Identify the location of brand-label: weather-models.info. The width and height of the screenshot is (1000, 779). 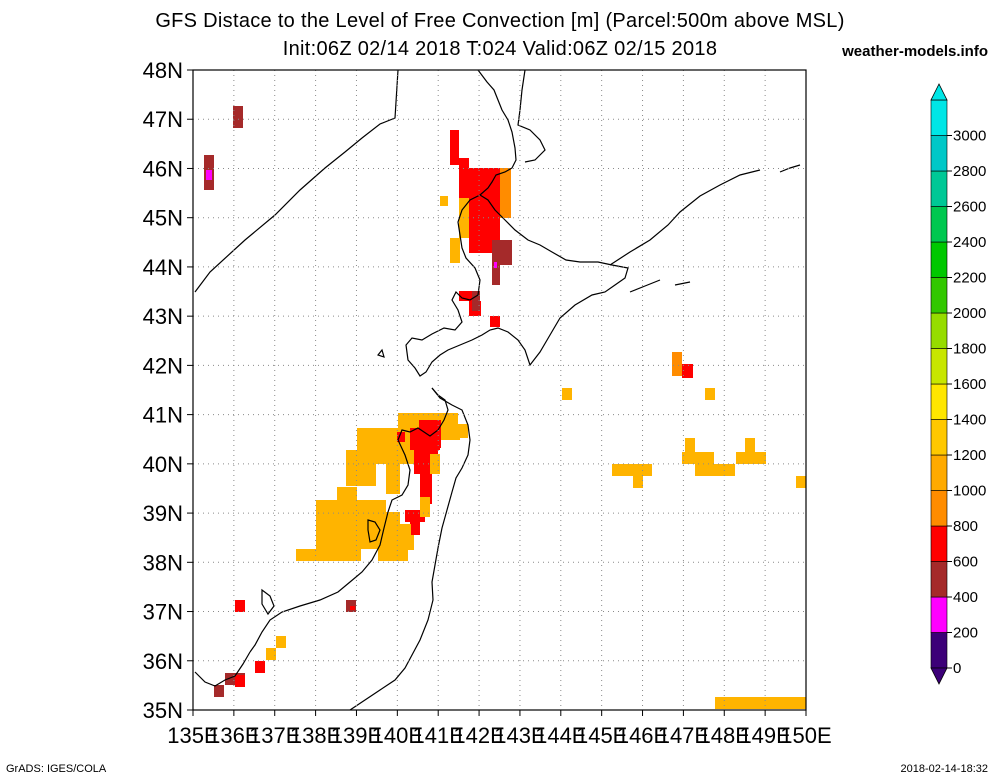
(915, 51).